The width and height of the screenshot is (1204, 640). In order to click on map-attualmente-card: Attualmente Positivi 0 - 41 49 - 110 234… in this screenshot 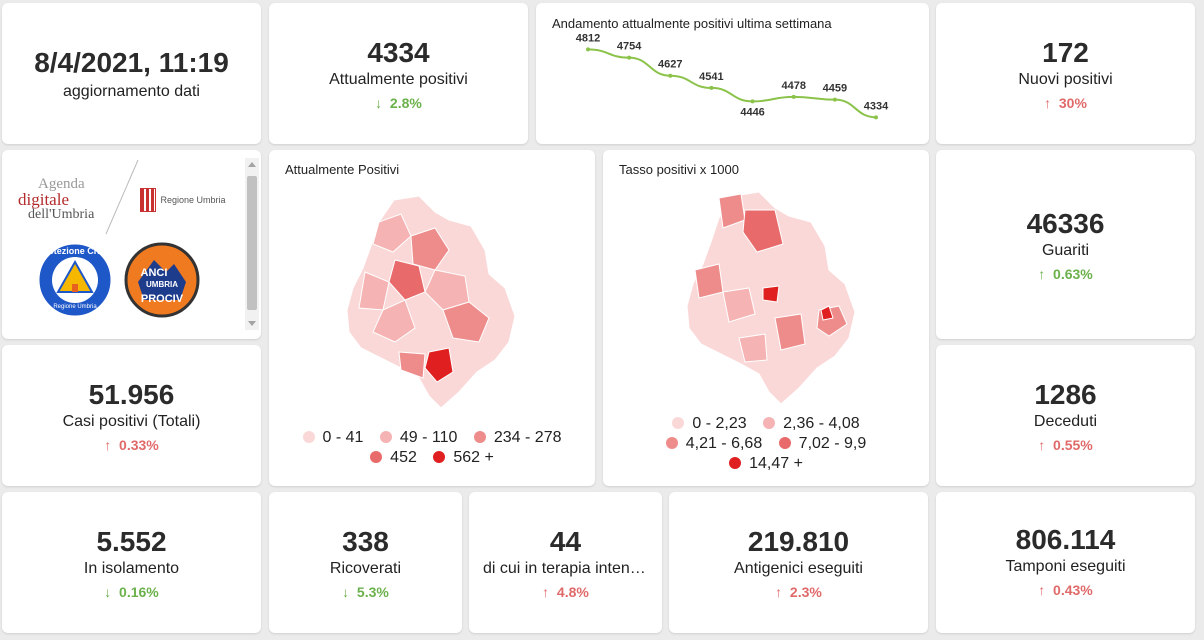, I will do `click(432, 318)`.